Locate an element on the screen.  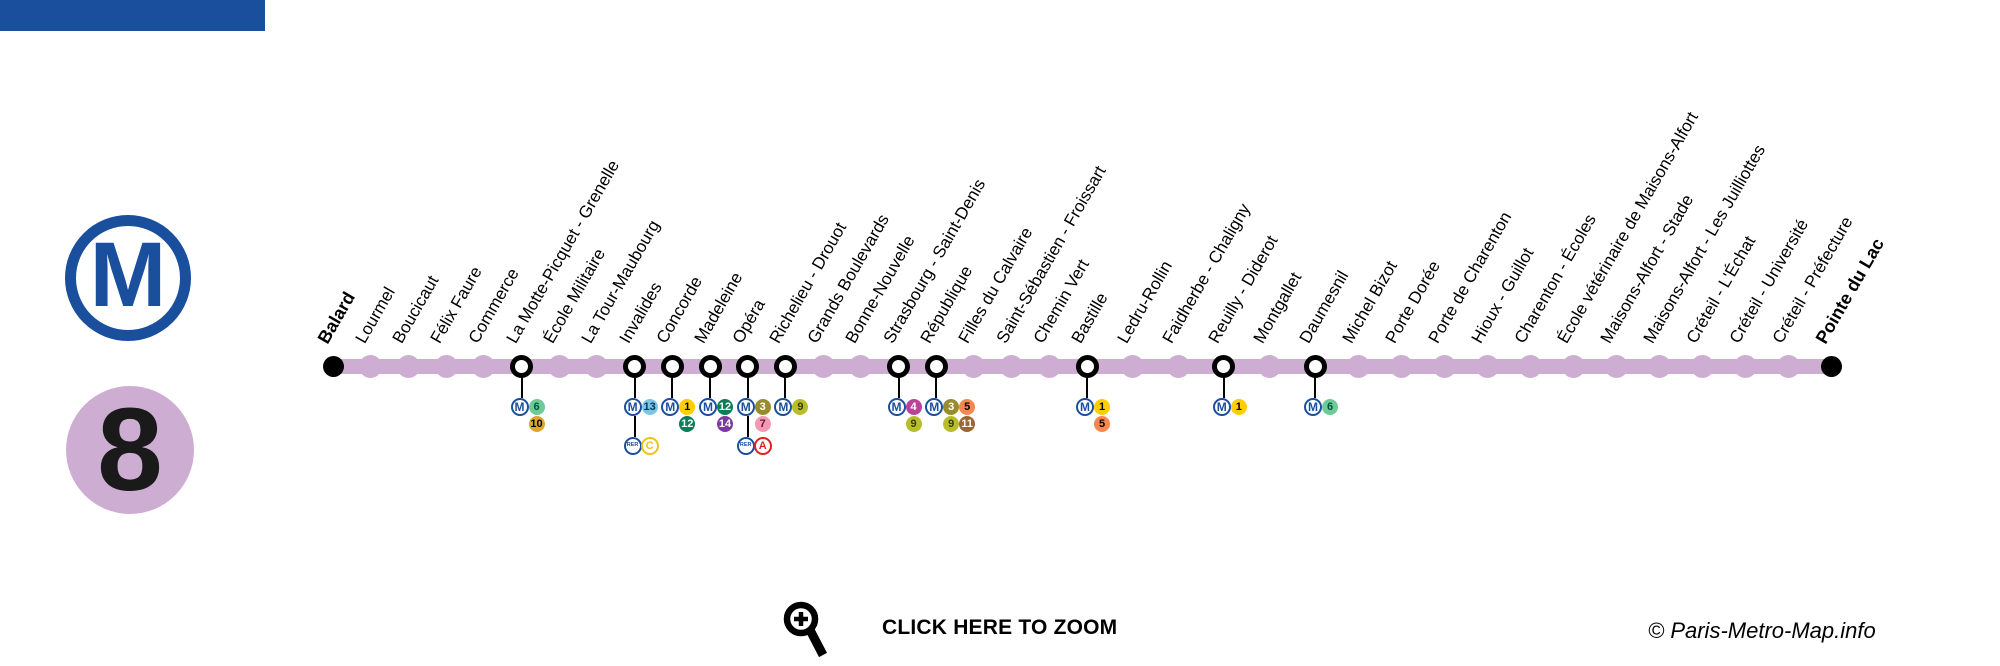
station-marker-creteil-prefecture is located at coordinates (1788, 366).